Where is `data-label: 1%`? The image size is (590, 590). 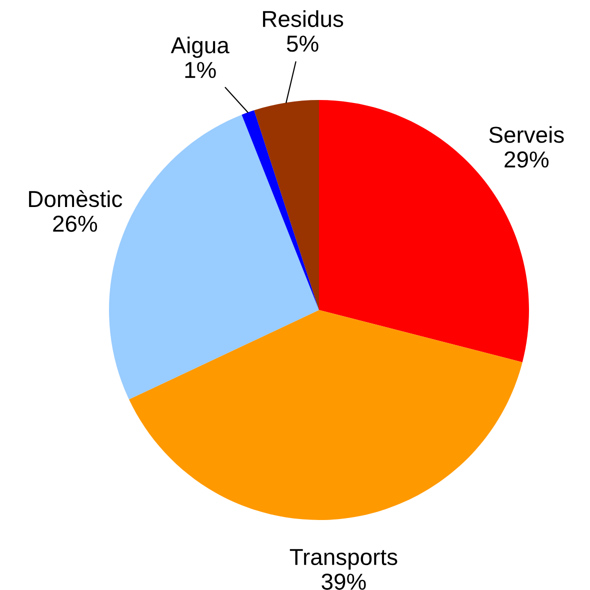 data-label: 1% is located at coordinates (200, 70).